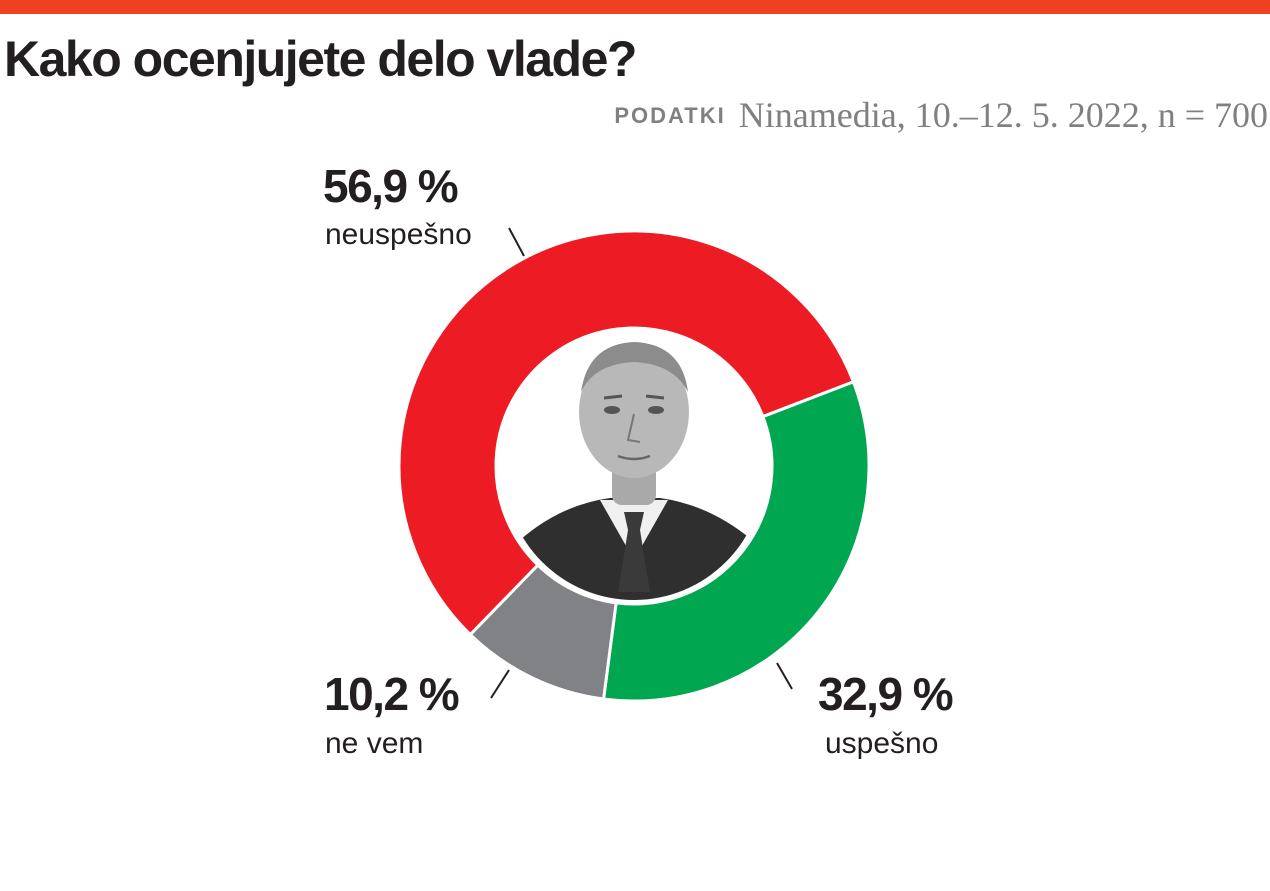 The image size is (1270, 891). What do you see at coordinates (635, 7) in the screenshot?
I see `top-accent-bar` at bounding box center [635, 7].